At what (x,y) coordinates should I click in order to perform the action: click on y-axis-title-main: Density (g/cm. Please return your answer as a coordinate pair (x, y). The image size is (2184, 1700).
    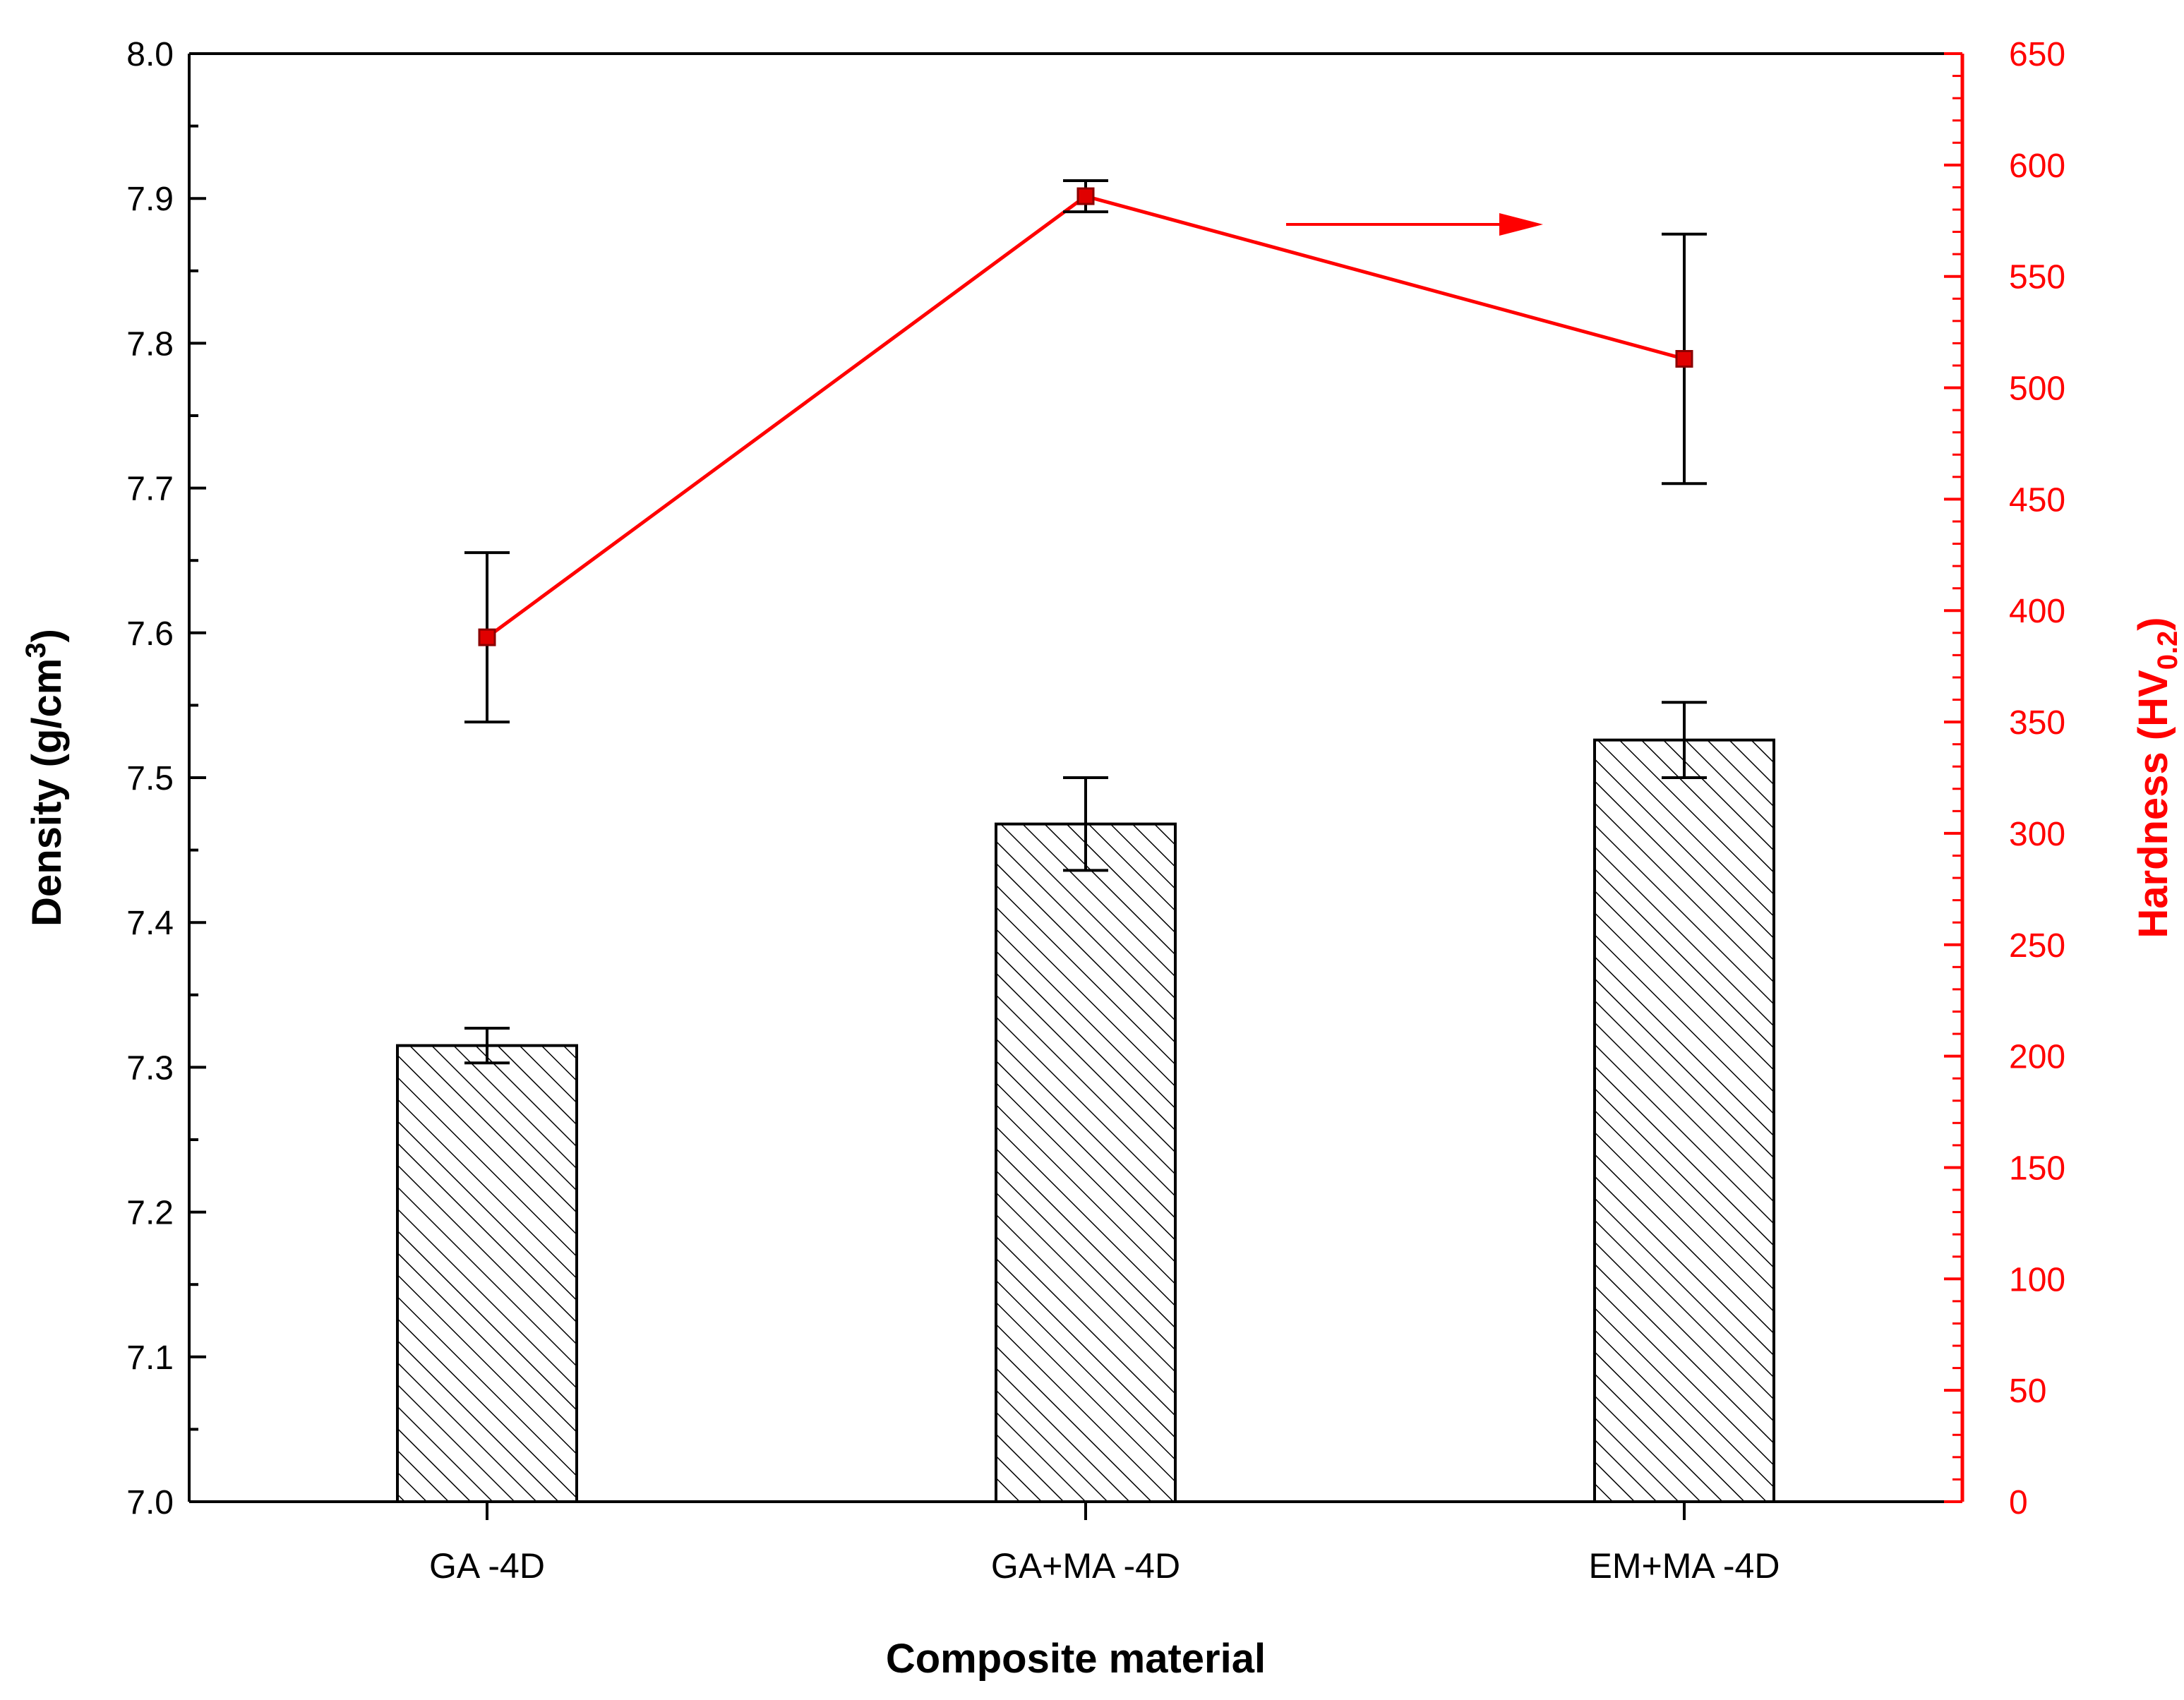
    Looking at the image, I should click on (47, 792).